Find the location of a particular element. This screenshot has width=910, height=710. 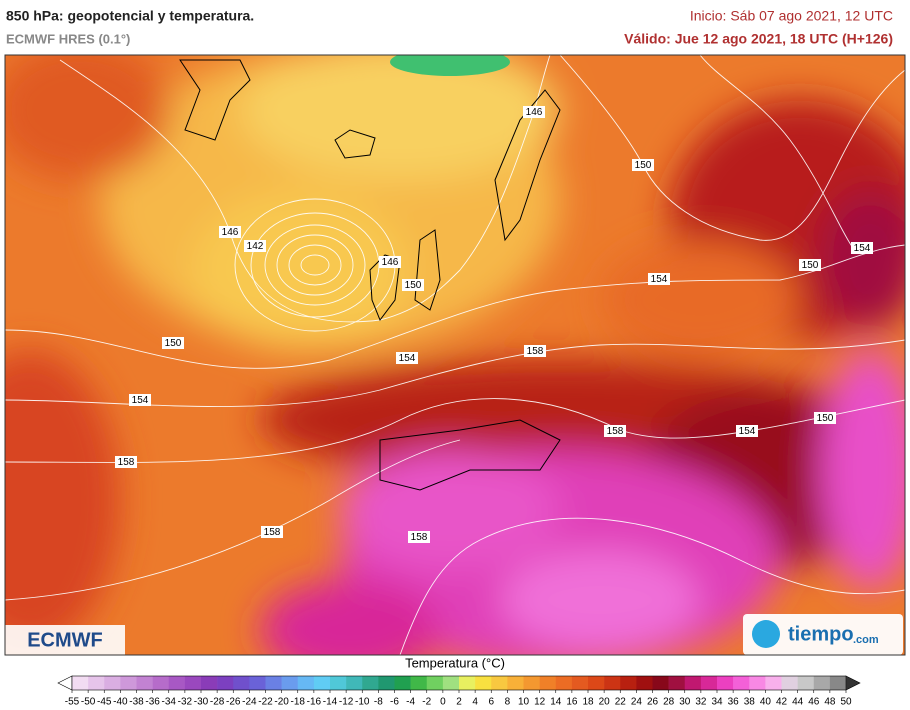

colorbar-tick-label: -24 is located at coordinates (249, 702).